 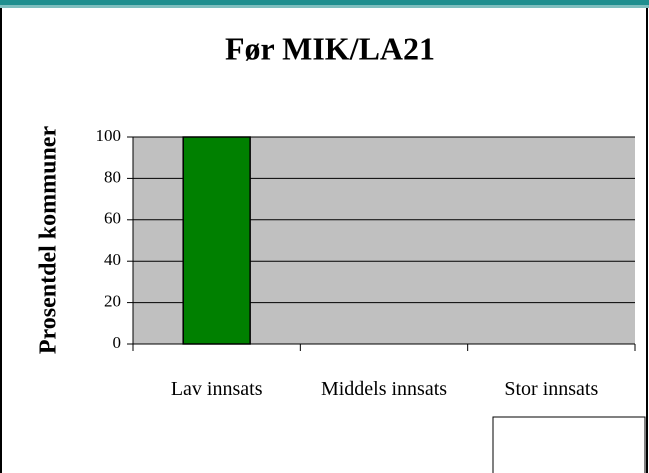 What do you see at coordinates (569, 444) in the screenshot?
I see `legend-box` at bounding box center [569, 444].